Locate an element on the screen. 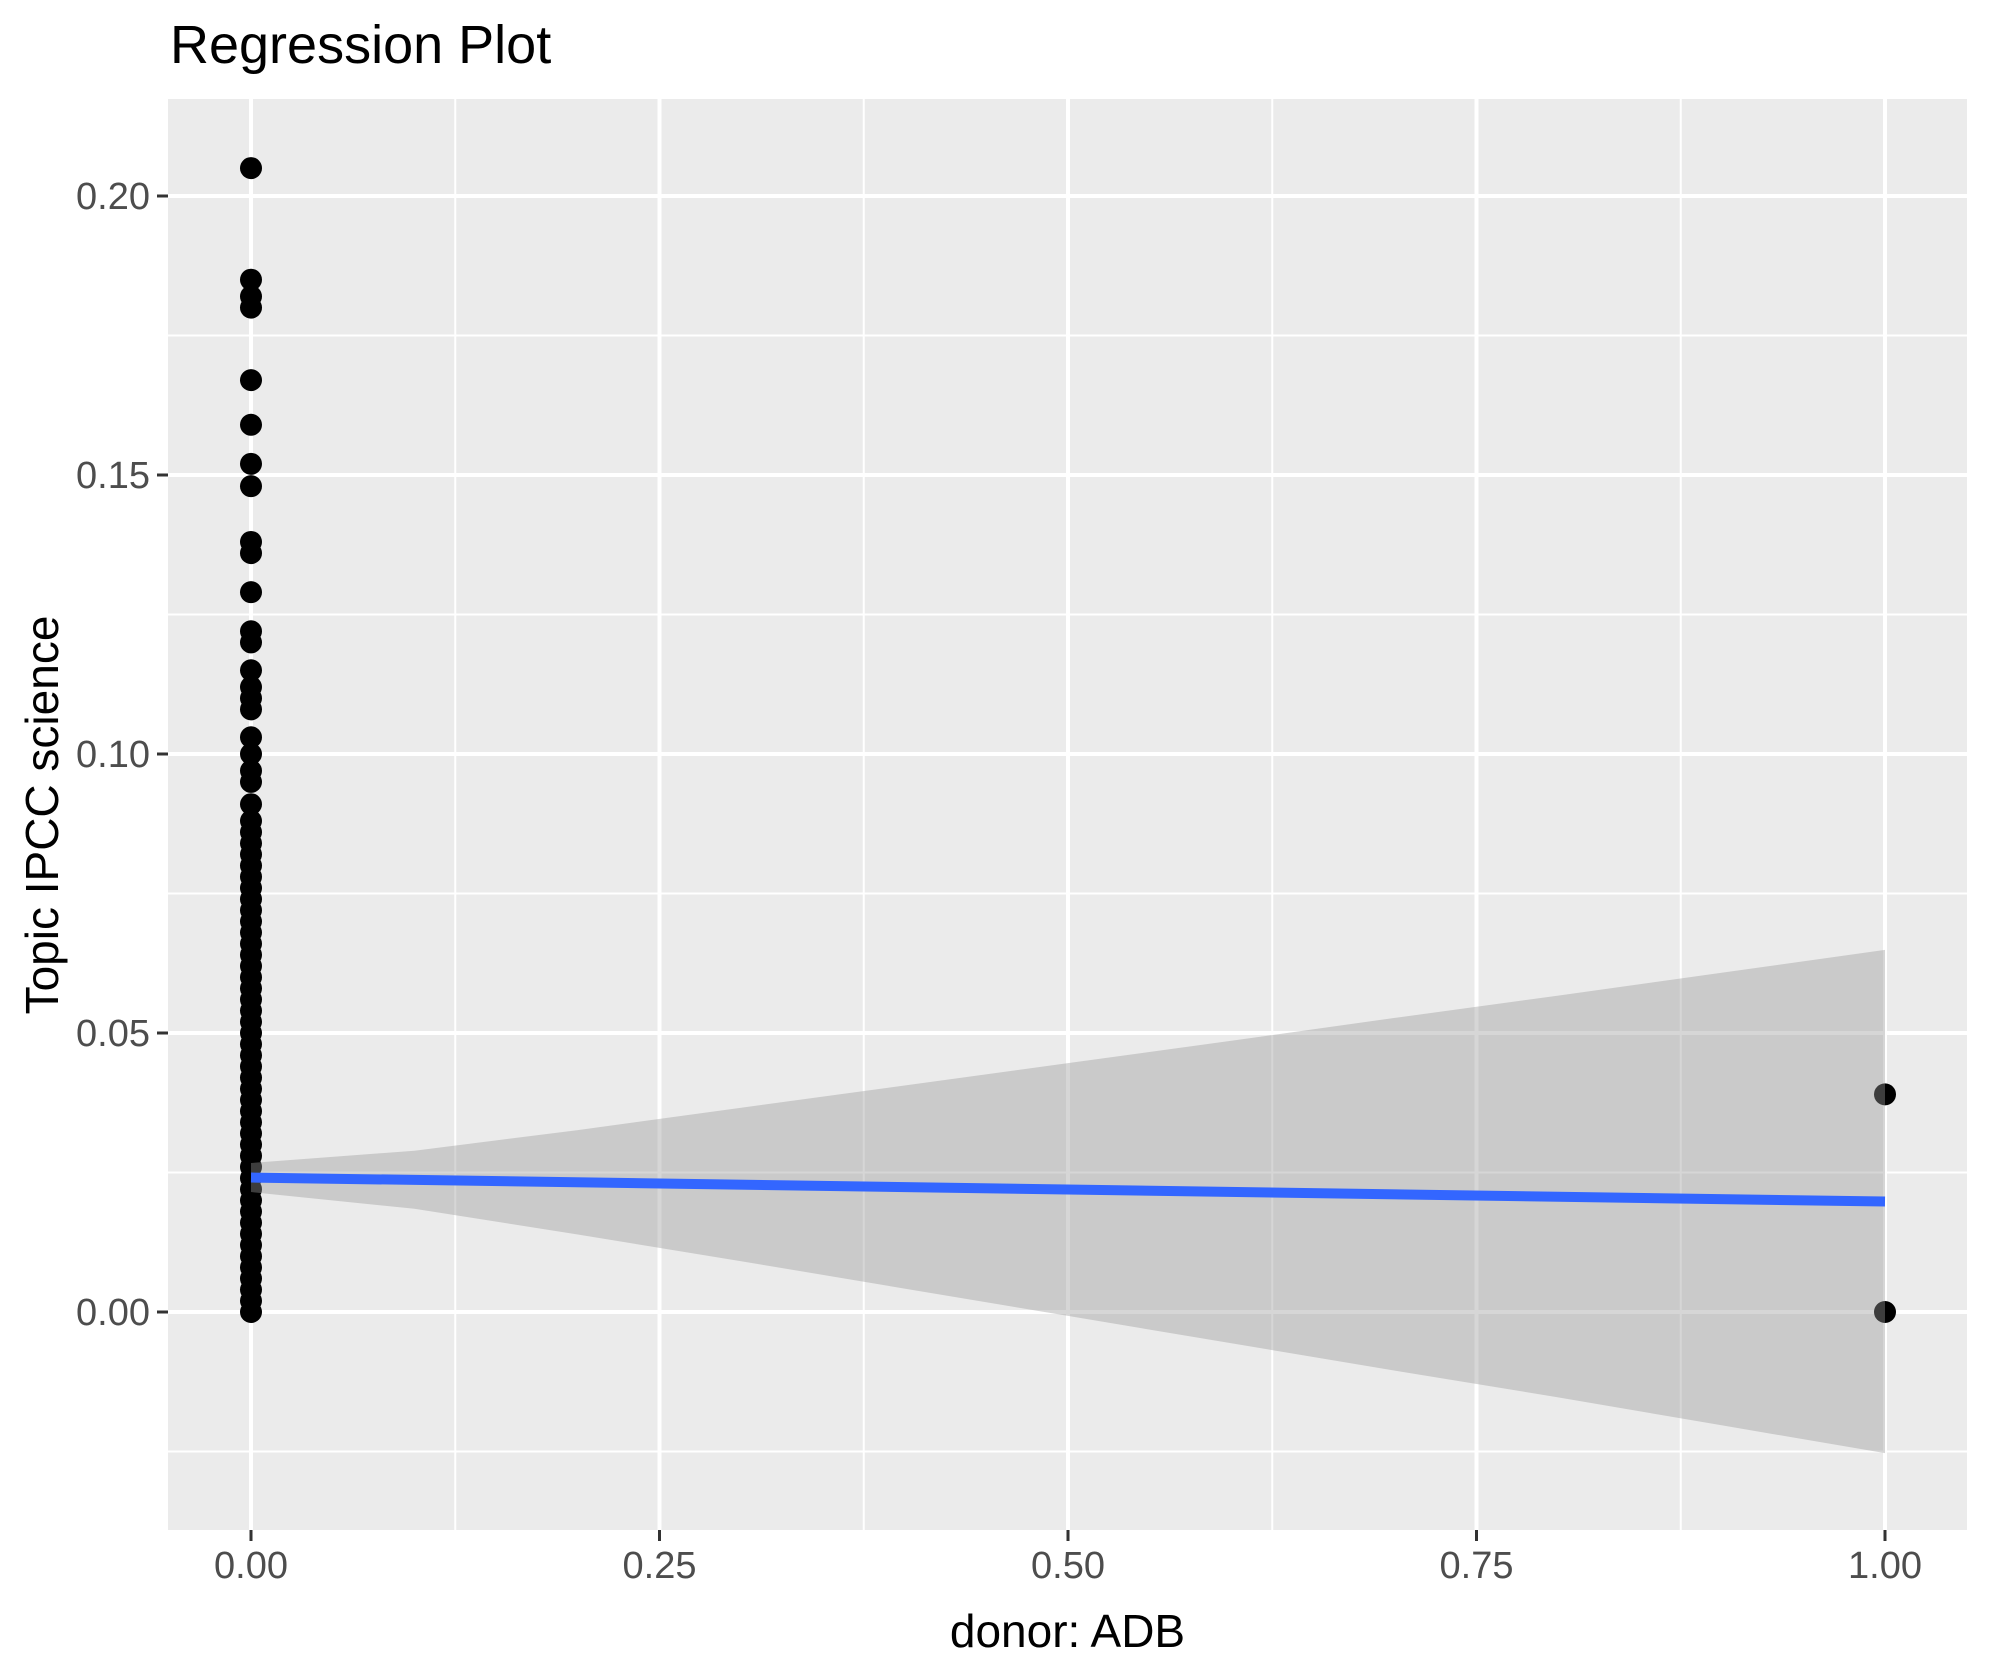 The width and height of the screenshot is (1990, 1665). y-axis-title: Topic IPCC science is located at coordinates (42, 815).